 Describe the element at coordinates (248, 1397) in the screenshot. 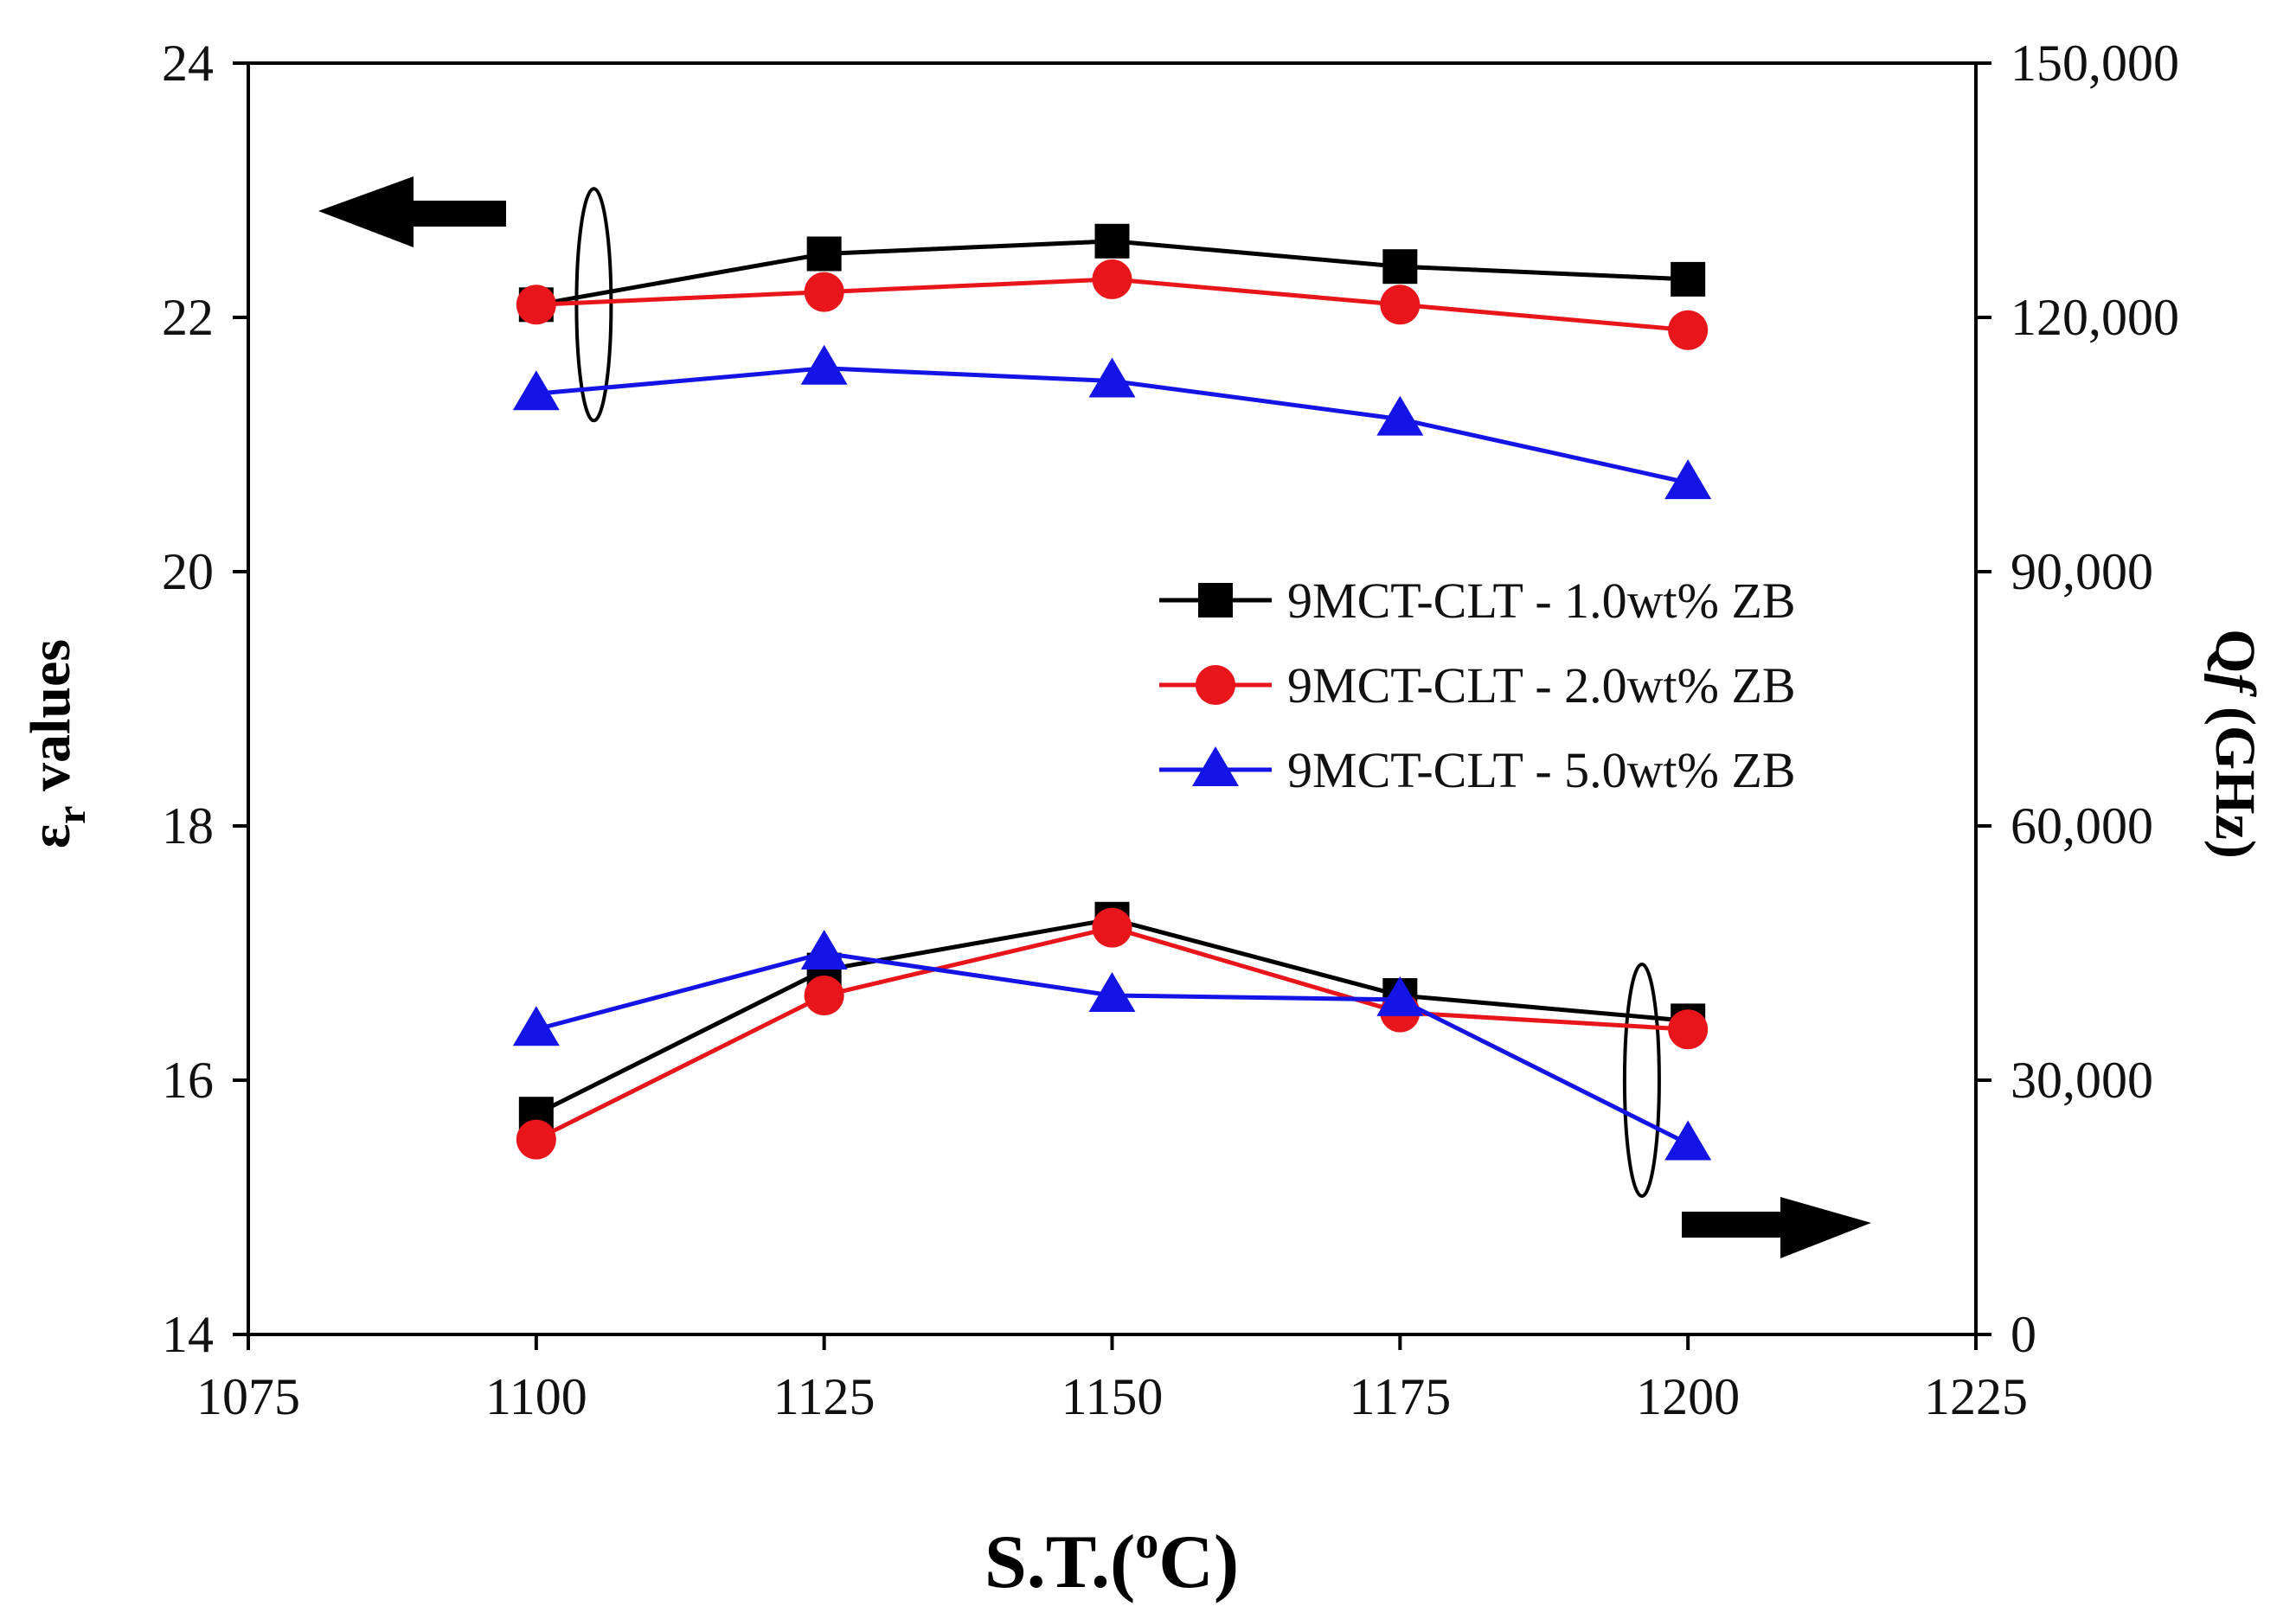

I see `x-tick-label: 1075` at that location.